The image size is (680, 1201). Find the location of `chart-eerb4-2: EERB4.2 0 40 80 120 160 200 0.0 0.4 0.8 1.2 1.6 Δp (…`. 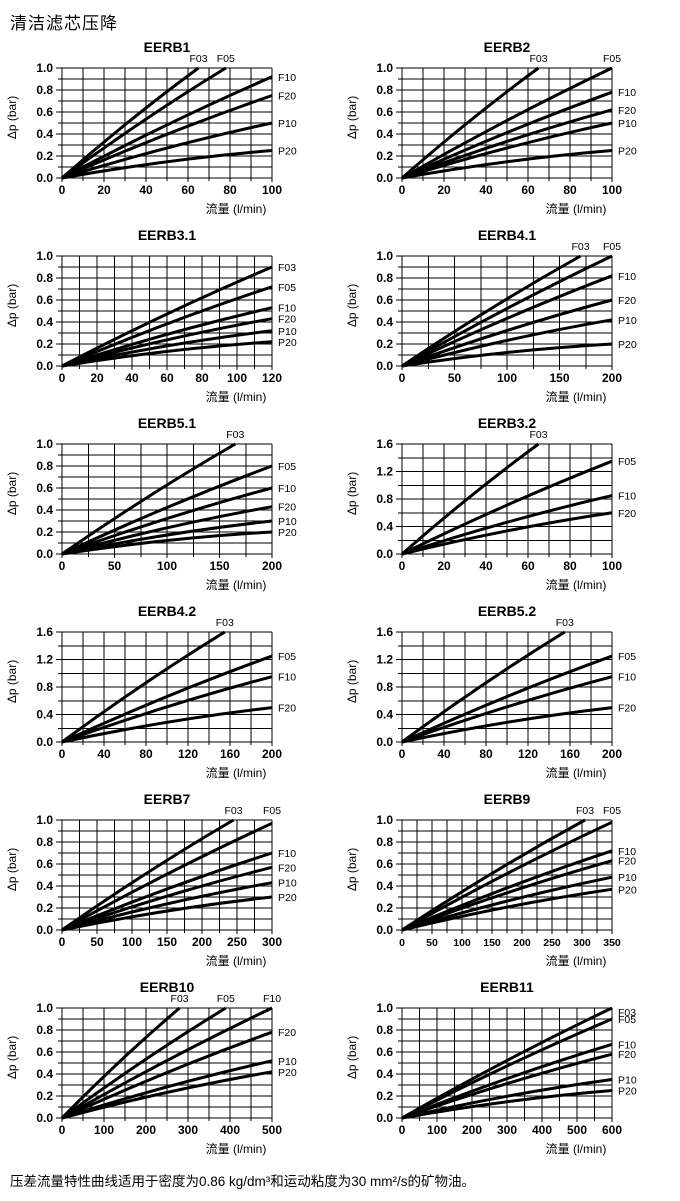

chart-eerb4-2: EERB4.2 0 40 80 120 160 200 0.0 0.4 0.8 1.2 1.6 Δp (… is located at coordinates (170, 694).